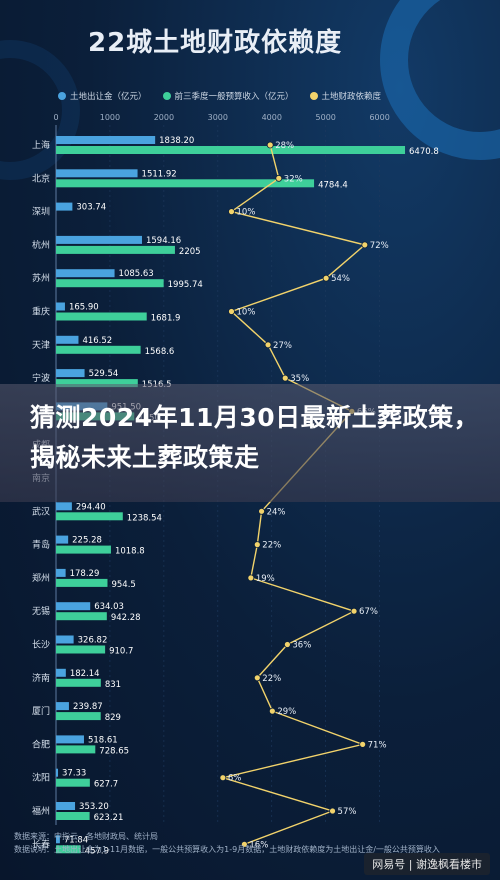 Image resolution: width=500 pixels, height=880 pixels. I want to click on x-tick-label: 0, so click(55, 117).